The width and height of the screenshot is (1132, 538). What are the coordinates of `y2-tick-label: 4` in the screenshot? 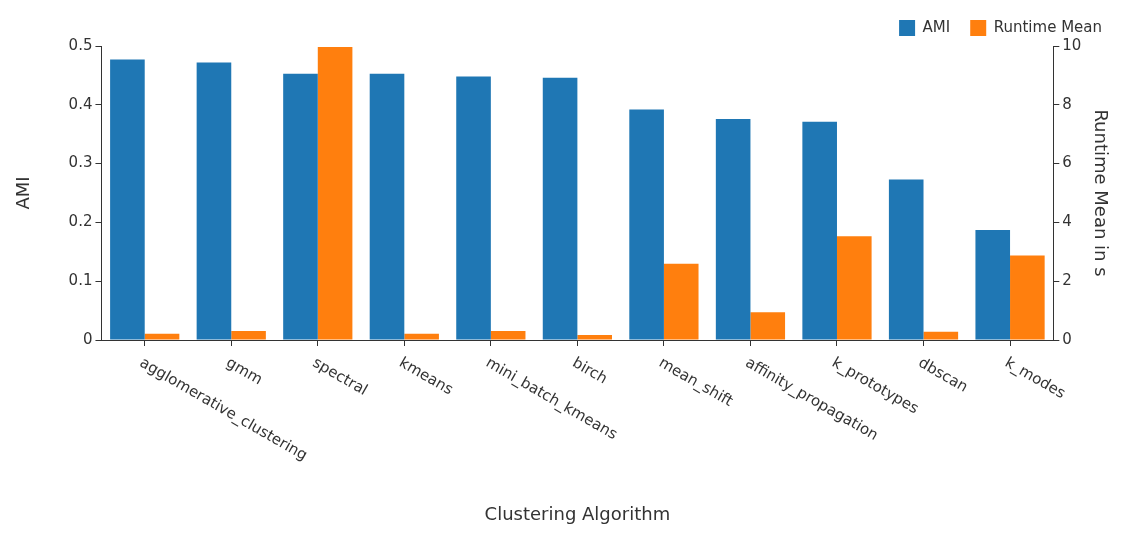 It's located at (1067, 221).